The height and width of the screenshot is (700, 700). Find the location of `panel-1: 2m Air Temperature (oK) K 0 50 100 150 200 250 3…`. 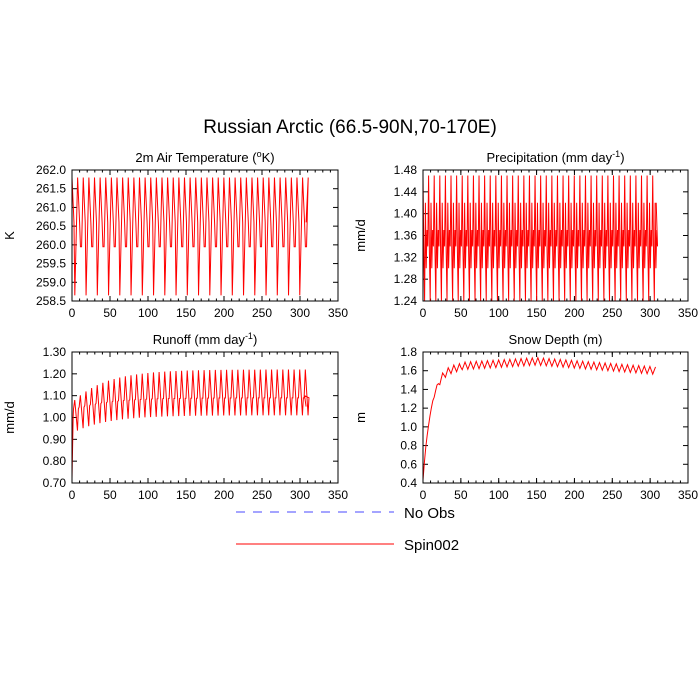

panel-1: 2m Air Temperature (oK) K 0 50 100 150 200 250 3… is located at coordinates (175, 234).